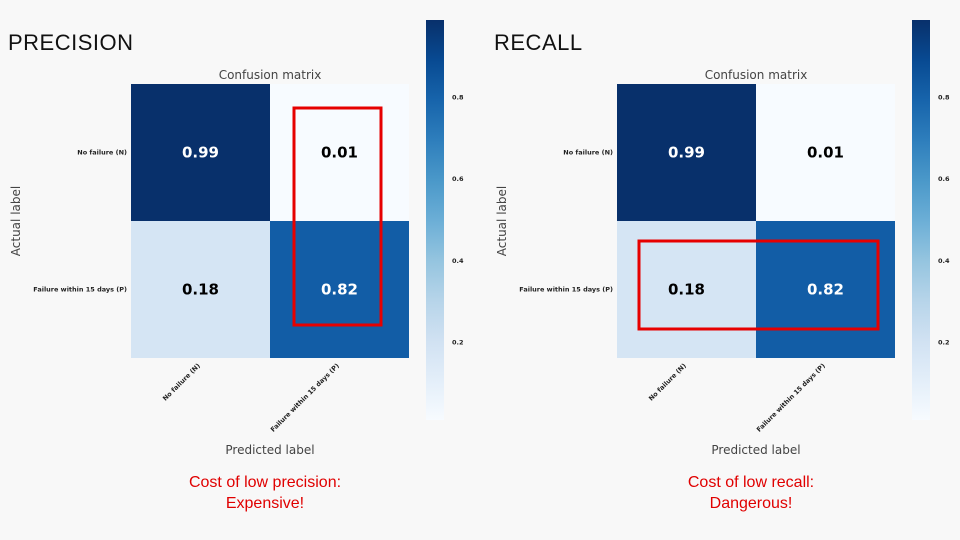 The width and height of the screenshot is (960, 540). Describe the element at coordinates (265, 503) in the screenshot. I see `caption-line-2: Expensive!` at that location.